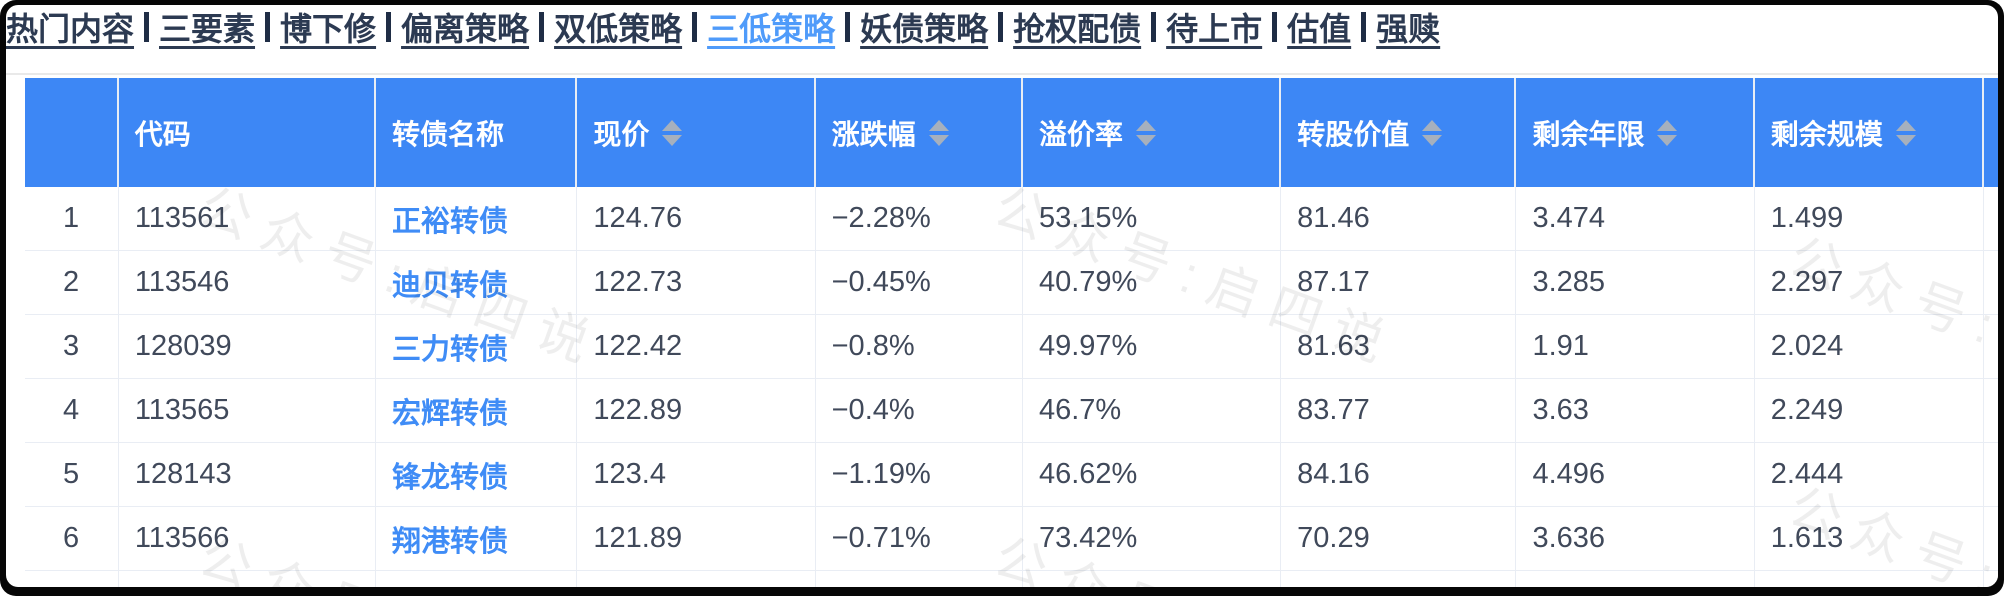  I want to click on cell-change: −1.19%, so click(919, 475).